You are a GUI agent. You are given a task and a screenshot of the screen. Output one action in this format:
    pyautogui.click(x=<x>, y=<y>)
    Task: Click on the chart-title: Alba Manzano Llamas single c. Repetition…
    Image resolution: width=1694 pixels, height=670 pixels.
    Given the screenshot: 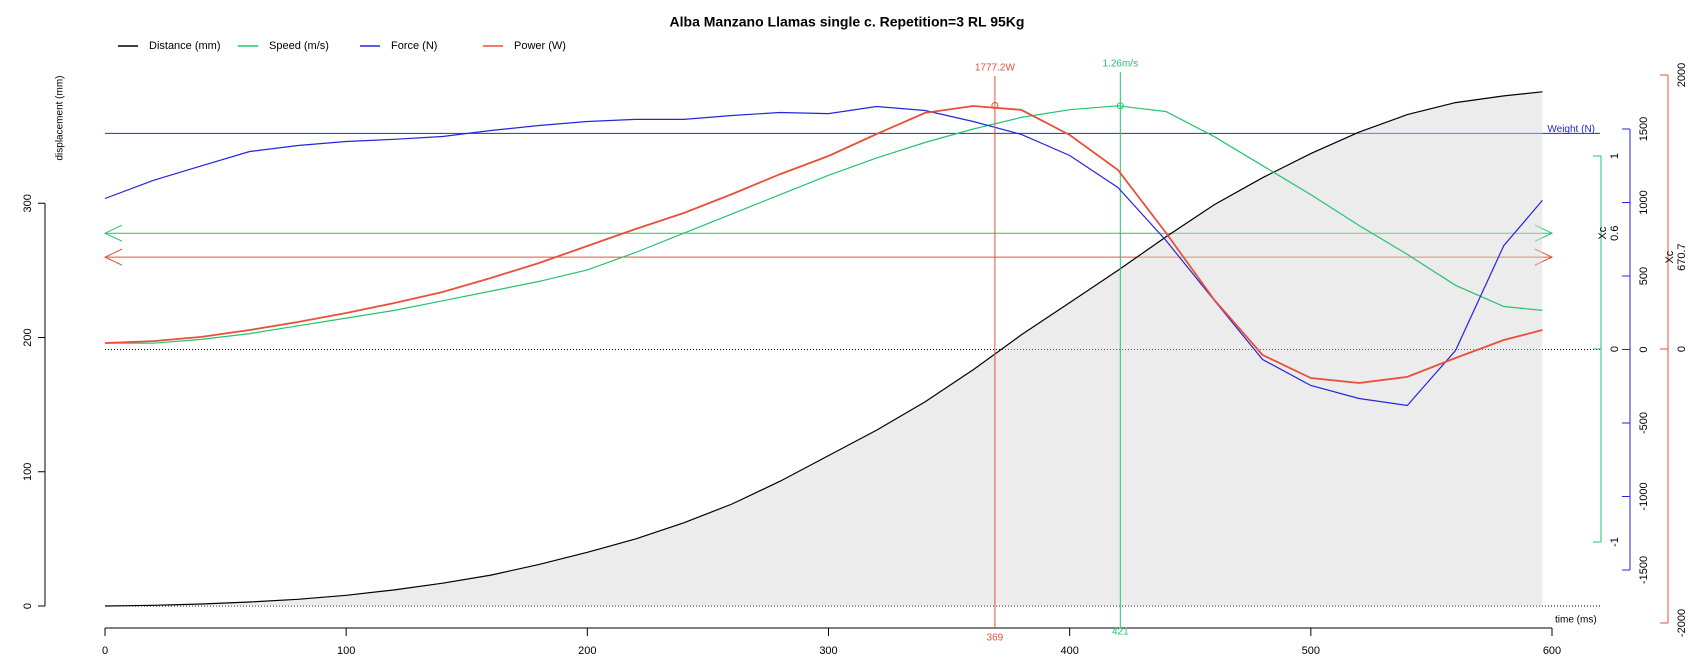 What is the action you would take?
    pyautogui.click(x=847, y=22)
    